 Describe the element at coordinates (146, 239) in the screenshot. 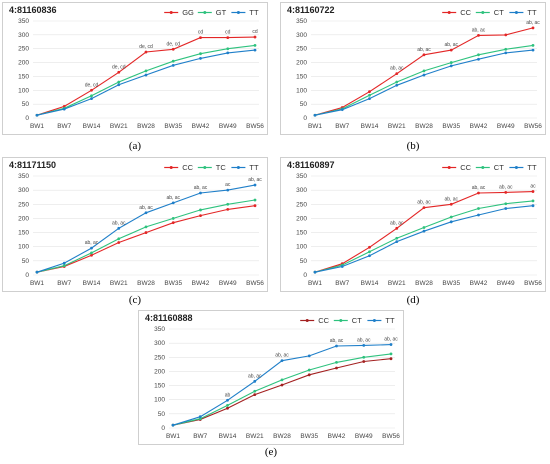

I see `series-line-CC` at that location.